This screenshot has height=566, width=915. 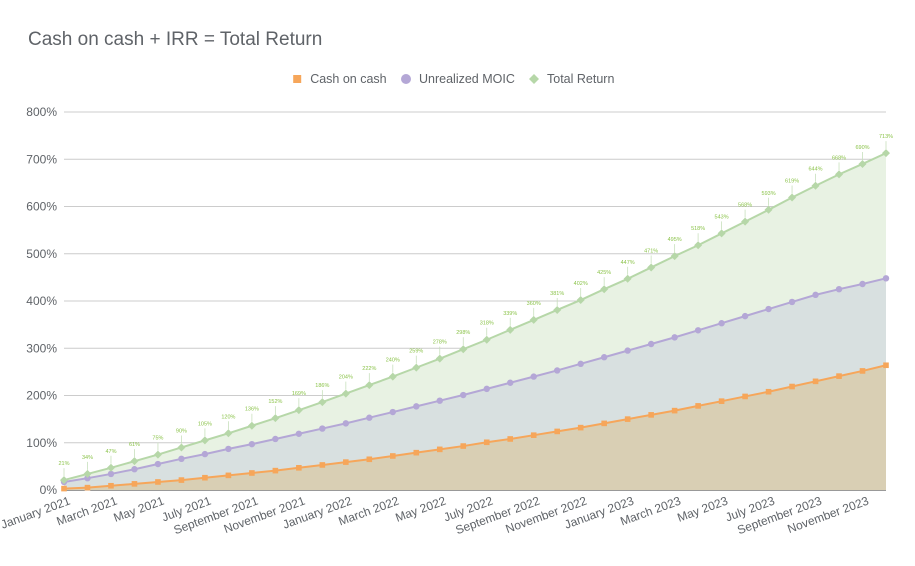 What do you see at coordinates (487, 324) in the screenshot?
I see `data-label: 318%` at bounding box center [487, 324].